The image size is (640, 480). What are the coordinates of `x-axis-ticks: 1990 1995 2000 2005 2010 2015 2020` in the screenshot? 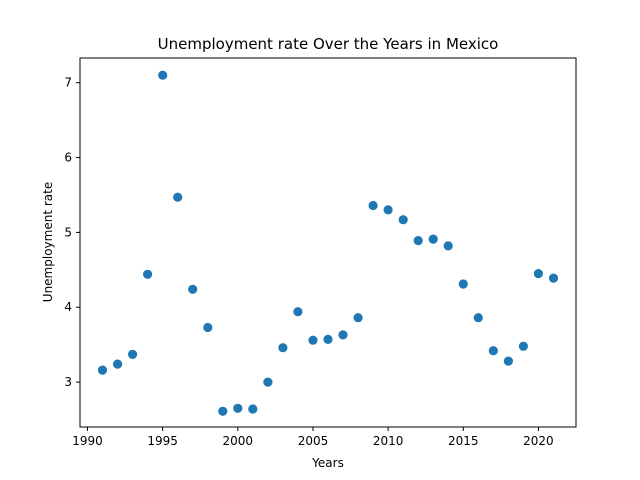 It's located at (313, 437).